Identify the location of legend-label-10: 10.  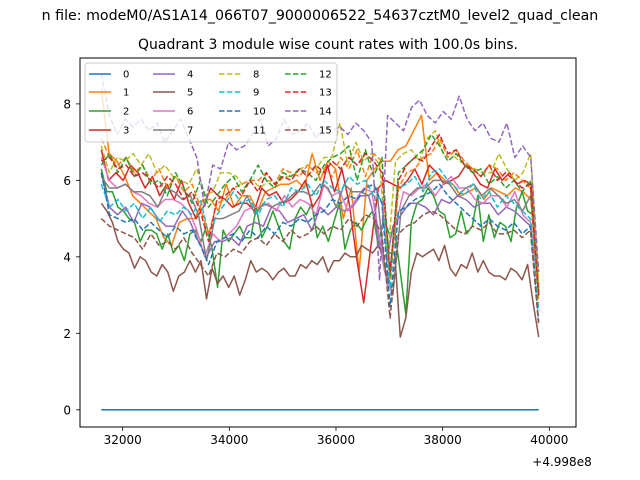
(259, 112).